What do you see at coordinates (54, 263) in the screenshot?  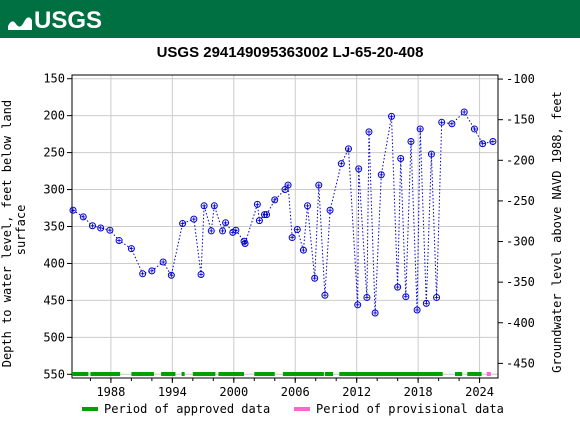 I see `y-left-tick-label: 400` at bounding box center [54, 263].